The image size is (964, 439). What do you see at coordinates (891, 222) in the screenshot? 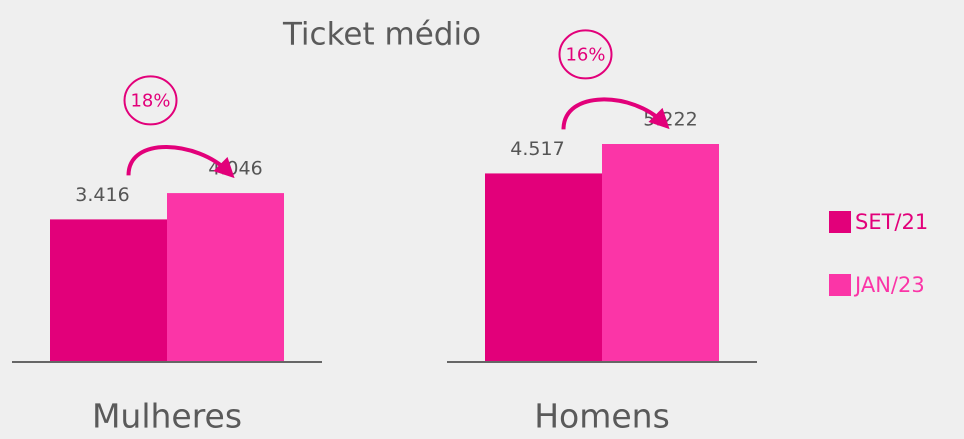
I see `legend-label: SET/21` at bounding box center [891, 222].